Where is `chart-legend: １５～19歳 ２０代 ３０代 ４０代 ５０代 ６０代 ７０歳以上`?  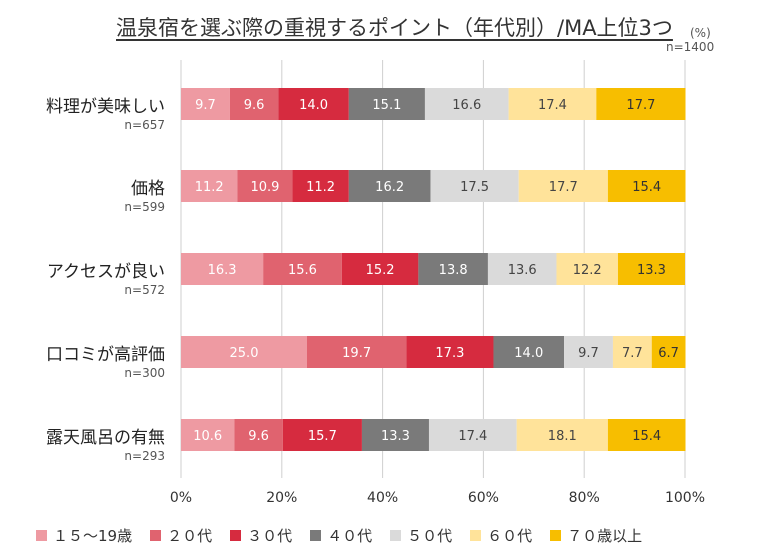 chart-legend: １５～19歳 ２０代 ３０代 ４０代 ５０代 ６０代 ７０歳以上 is located at coordinates (339, 535).